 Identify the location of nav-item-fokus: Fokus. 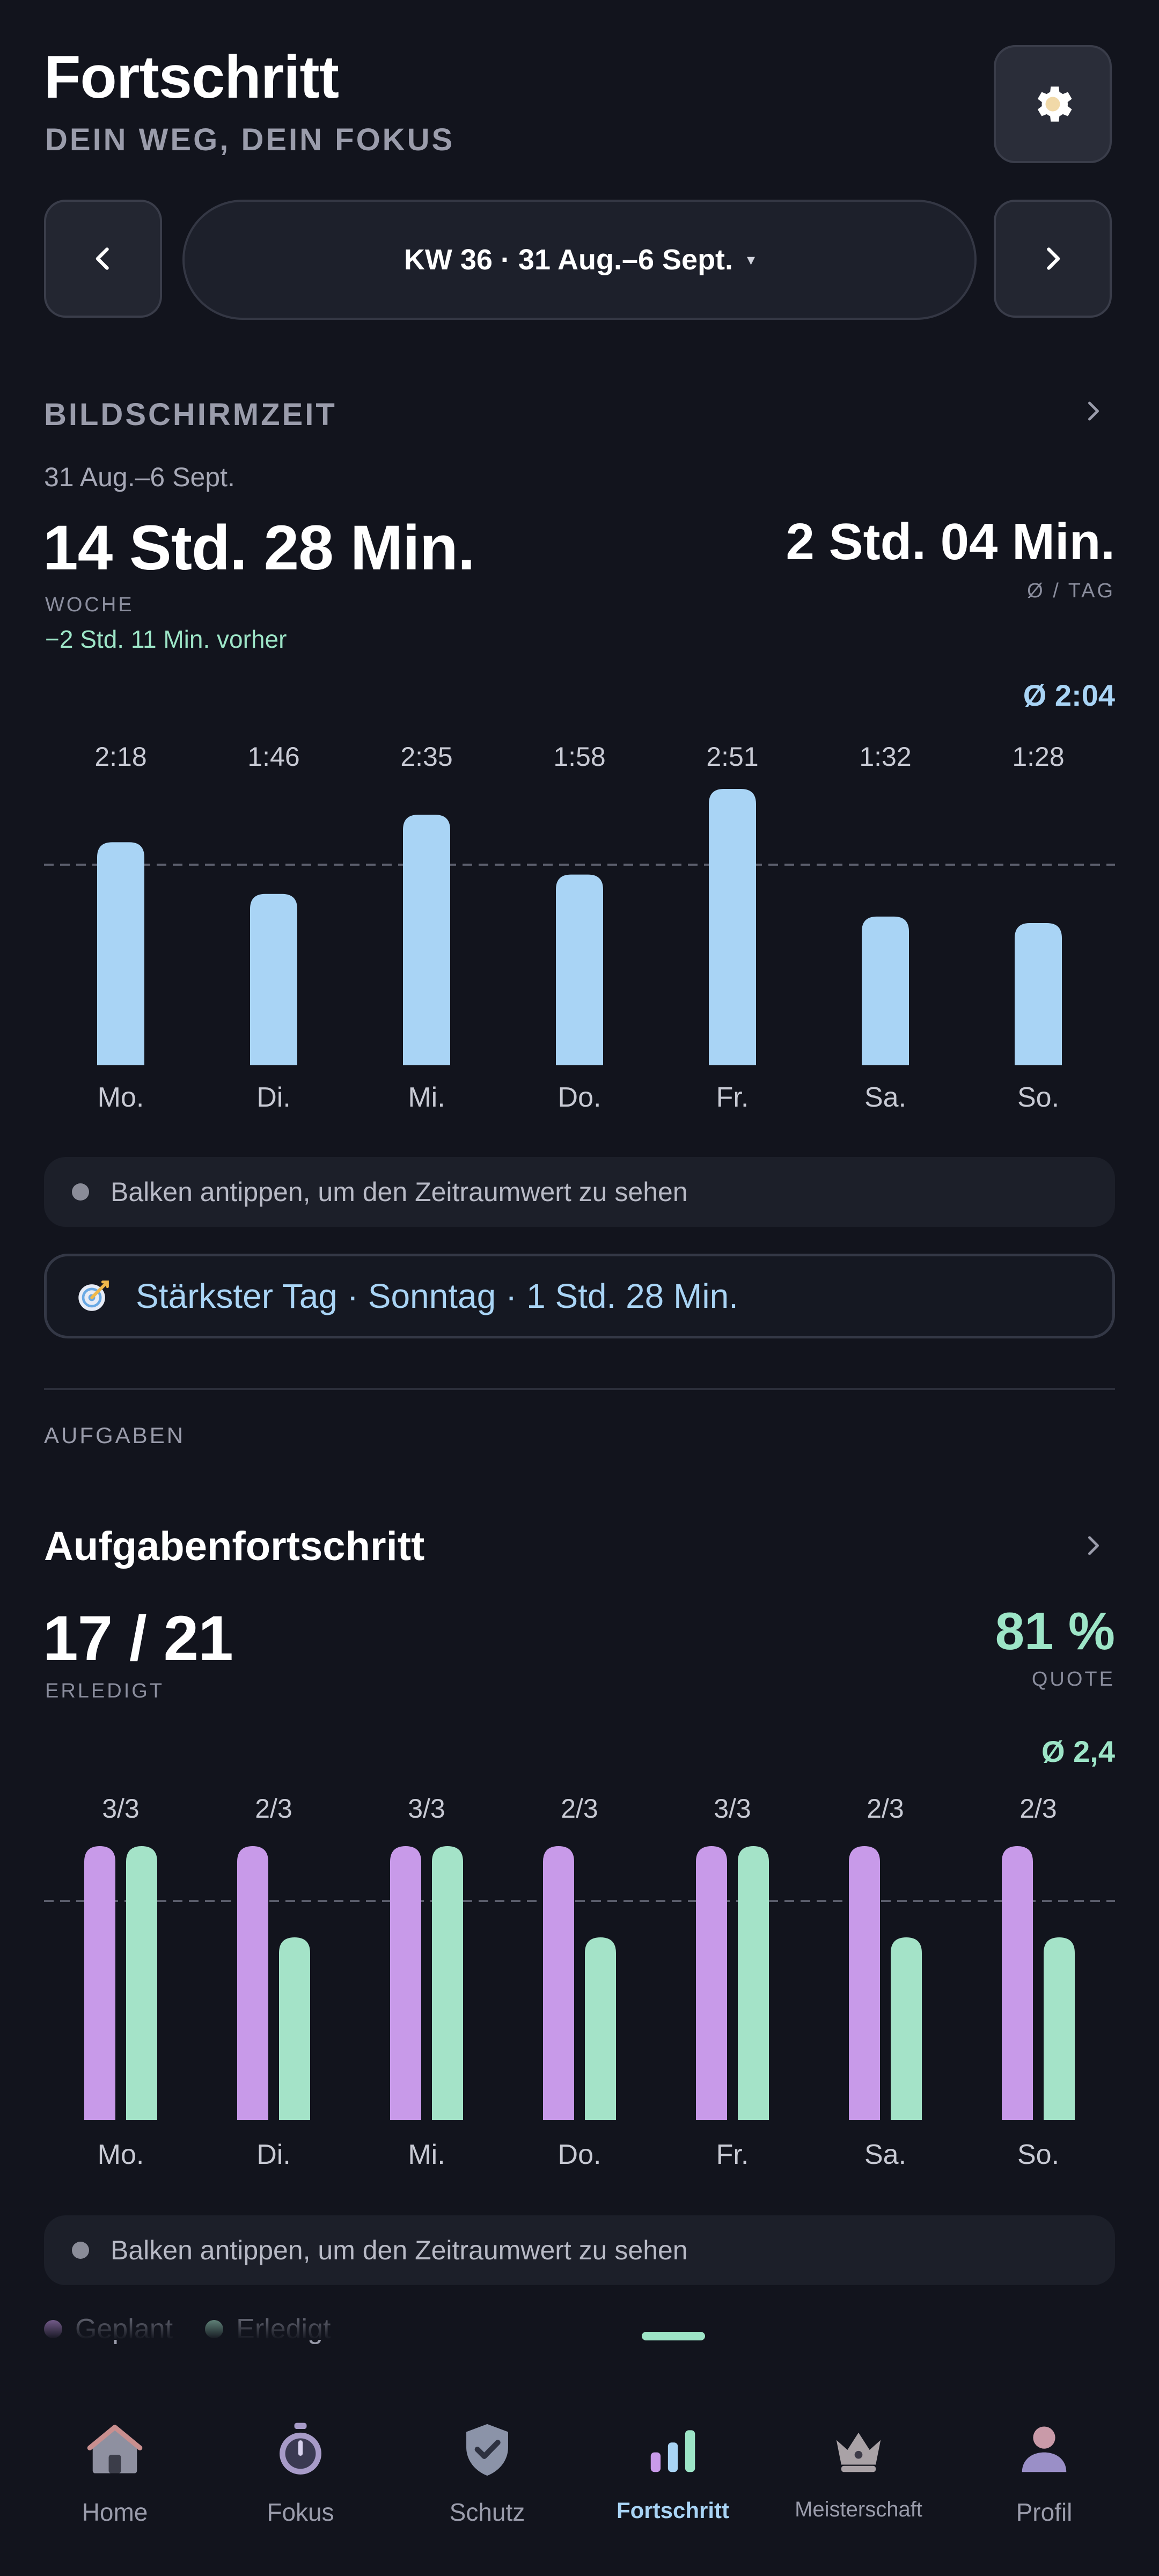
(300, 2471).